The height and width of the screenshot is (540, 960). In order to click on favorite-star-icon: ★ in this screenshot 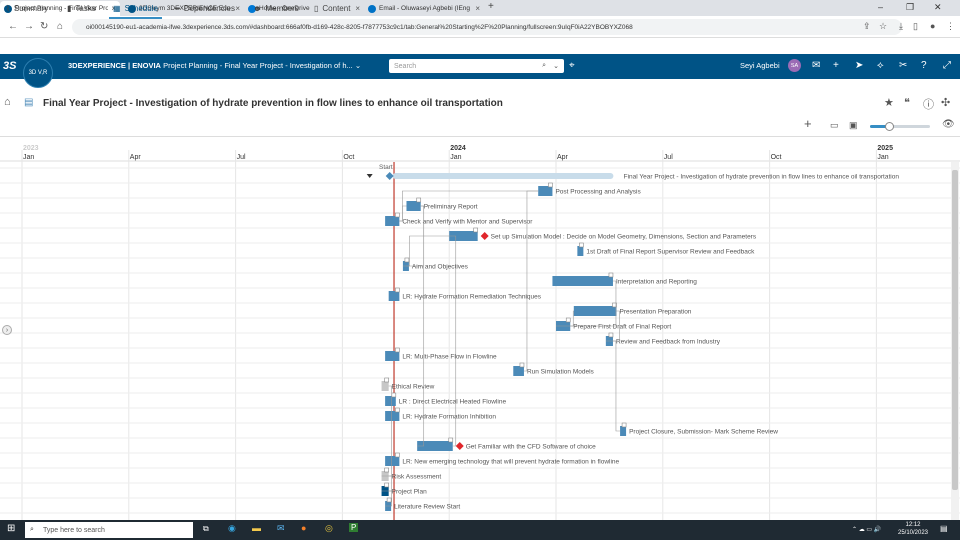, I will do `click(889, 103)`.